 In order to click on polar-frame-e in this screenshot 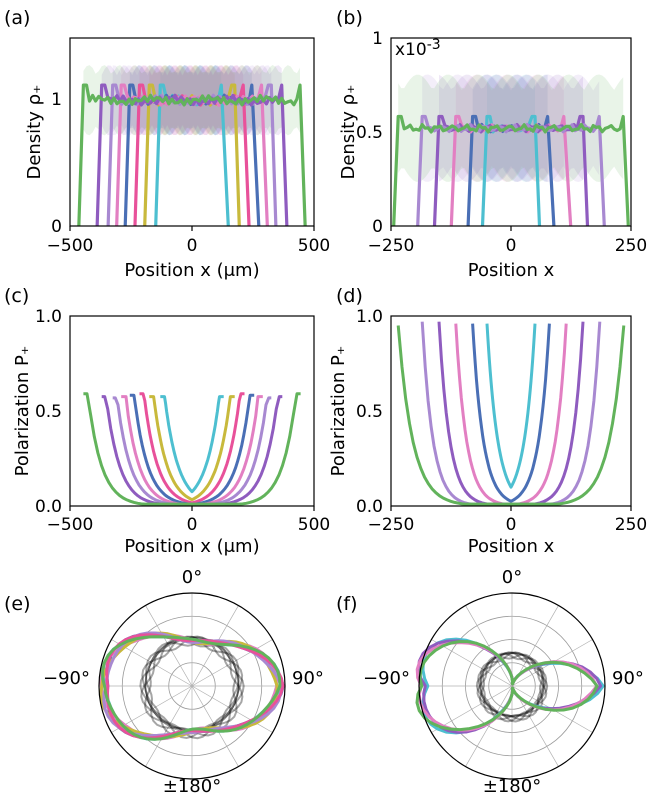, I will do `click(192, 686)`.